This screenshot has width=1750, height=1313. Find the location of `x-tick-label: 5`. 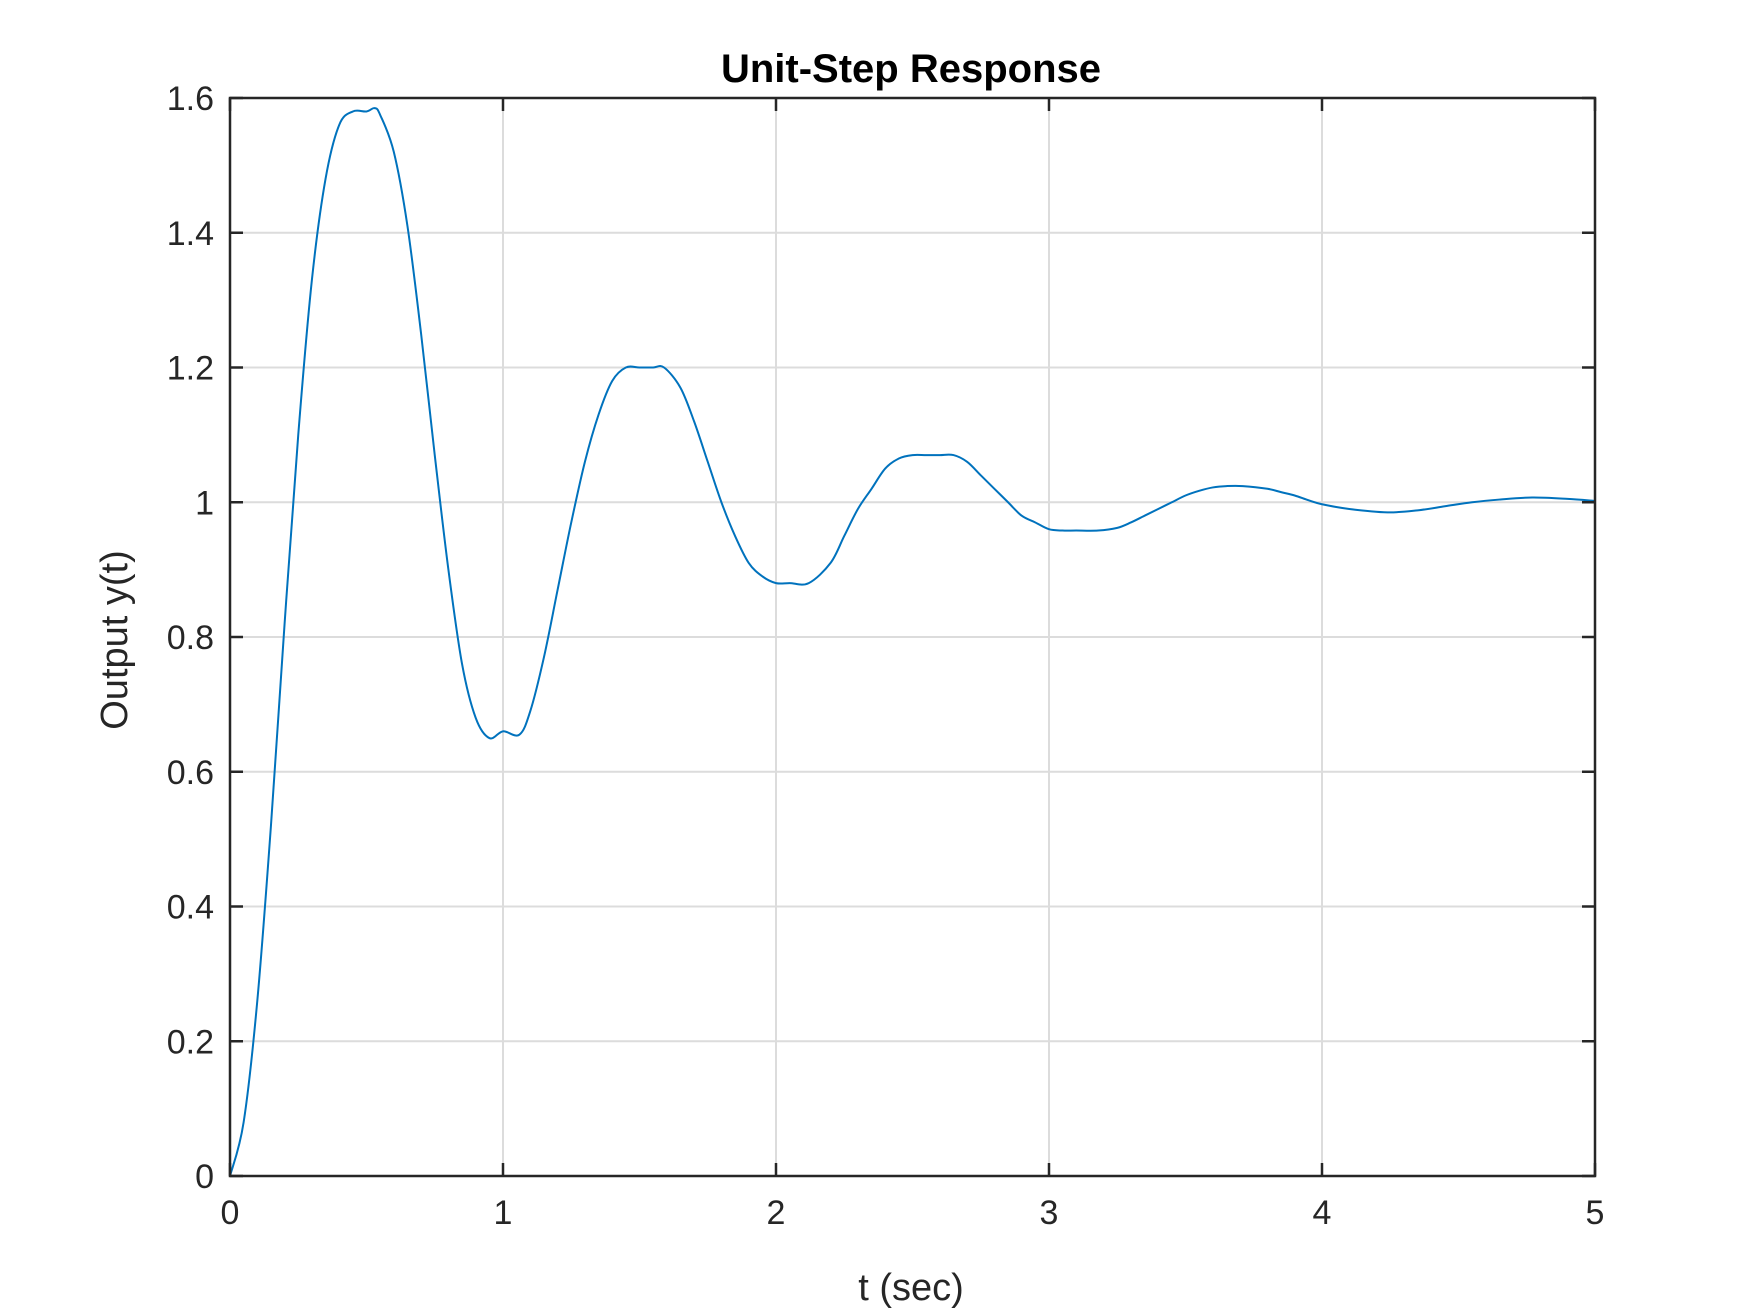

x-tick-label: 5 is located at coordinates (1595, 1213).